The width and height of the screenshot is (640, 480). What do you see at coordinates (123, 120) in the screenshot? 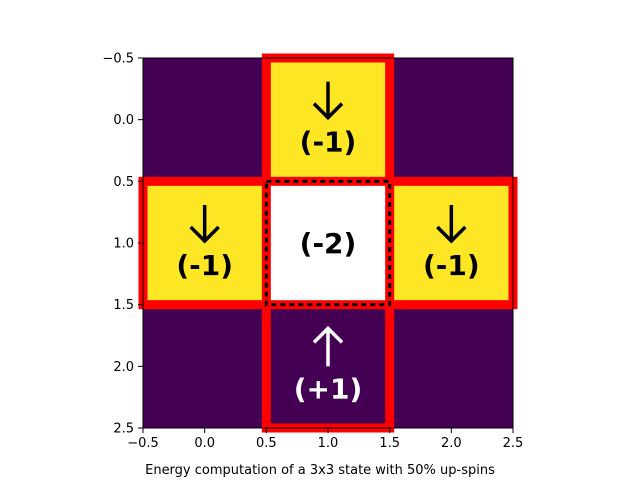
I see `y-tick-label: 0.0` at bounding box center [123, 120].